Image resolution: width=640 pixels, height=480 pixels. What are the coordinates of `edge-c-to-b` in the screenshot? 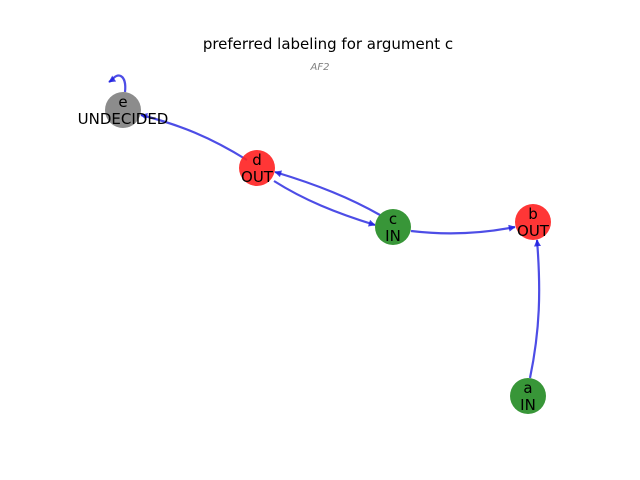 It's located at (463, 229).